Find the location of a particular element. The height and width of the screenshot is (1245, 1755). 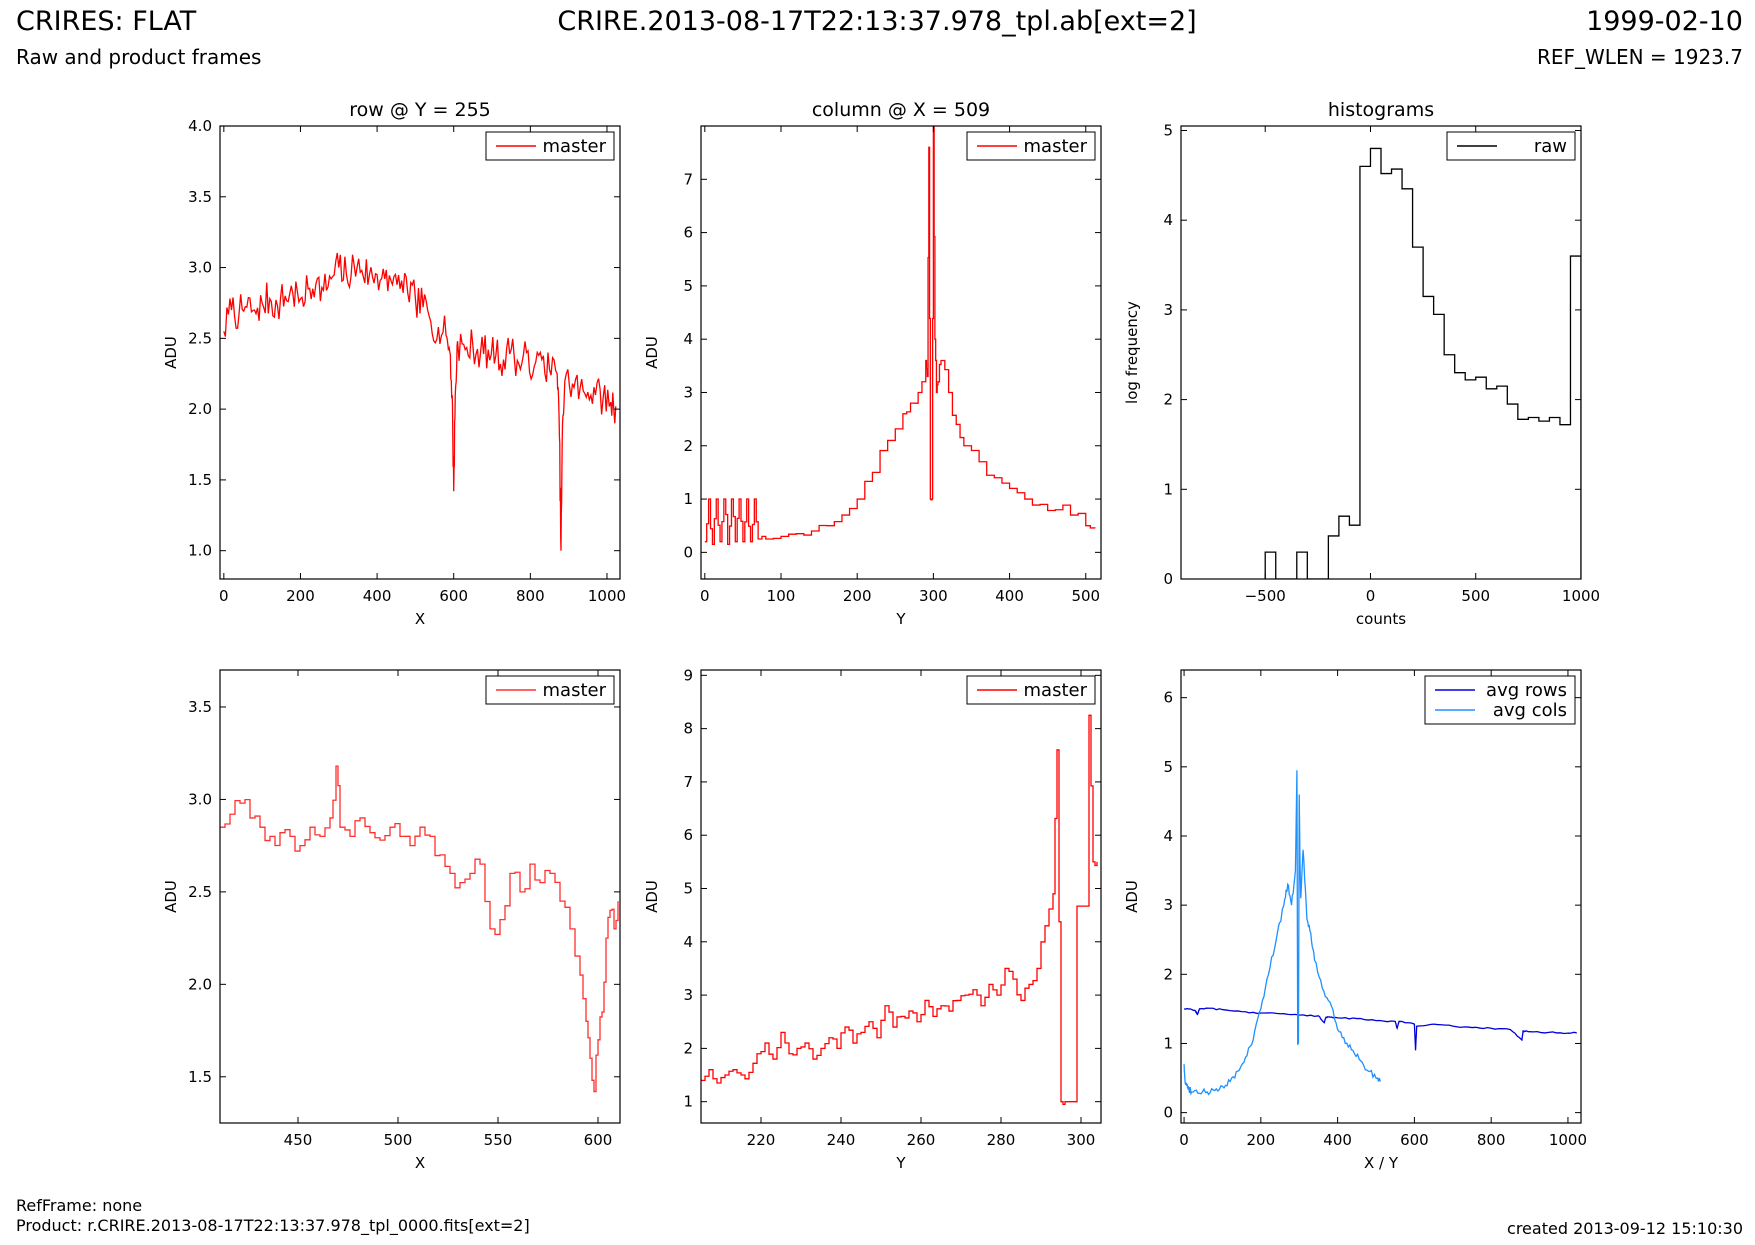

x-axis-label: counts is located at coordinates (1381, 619).